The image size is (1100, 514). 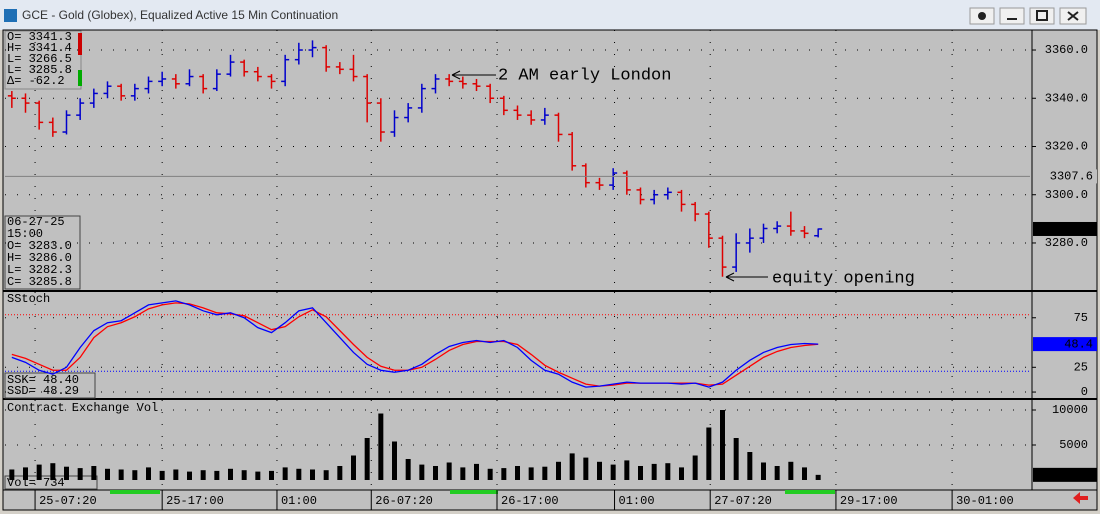 What do you see at coordinates (869, 501) in the screenshot?
I see `time-label: 29-17:00` at bounding box center [869, 501].